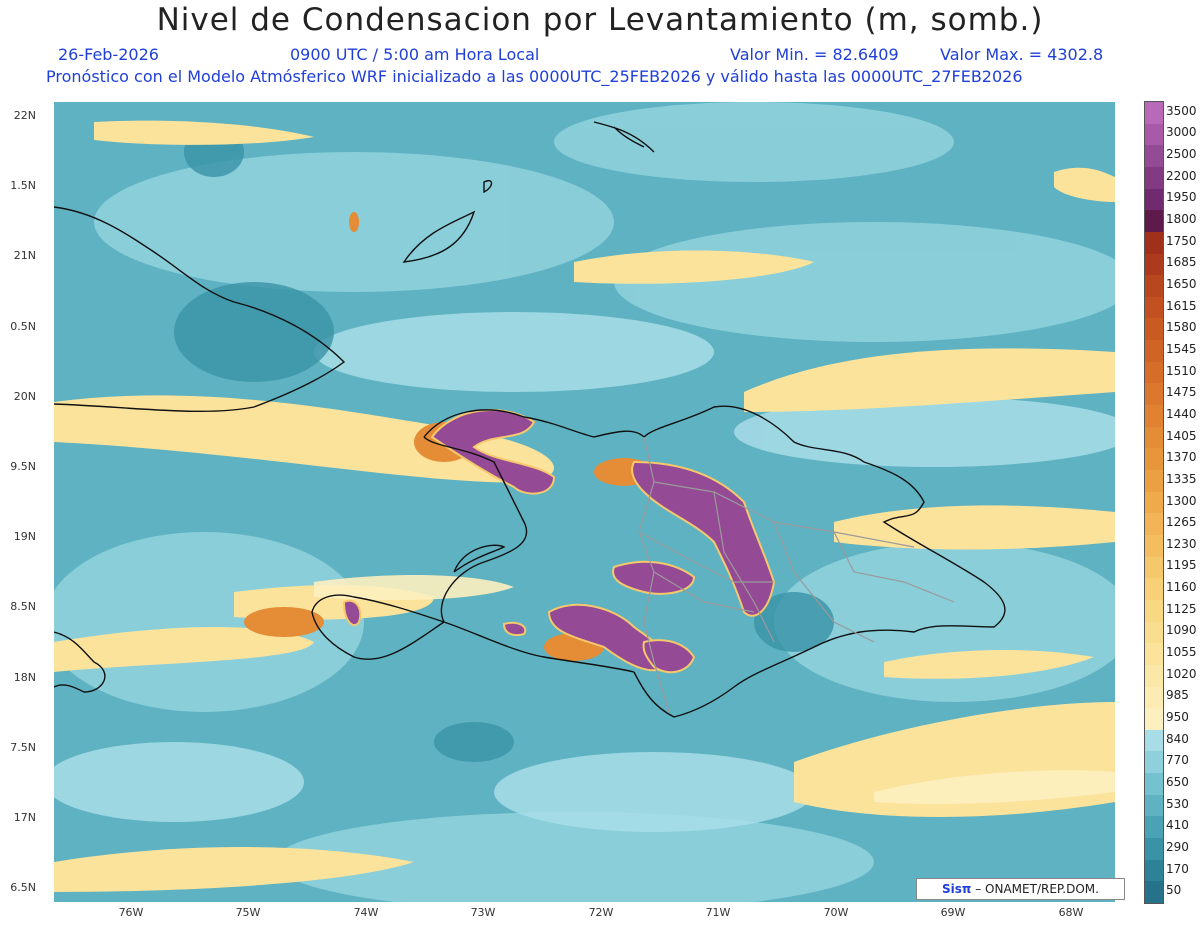 The image size is (1200, 927). What do you see at coordinates (836, 912) in the screenshot?
I see `lon-label: 70W` at bounding box center [836, 912].